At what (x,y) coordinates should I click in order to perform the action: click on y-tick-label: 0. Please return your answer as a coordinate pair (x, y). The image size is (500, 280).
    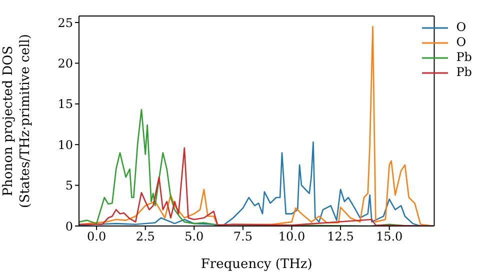
    Looking at the image, I should click on (69, 226).